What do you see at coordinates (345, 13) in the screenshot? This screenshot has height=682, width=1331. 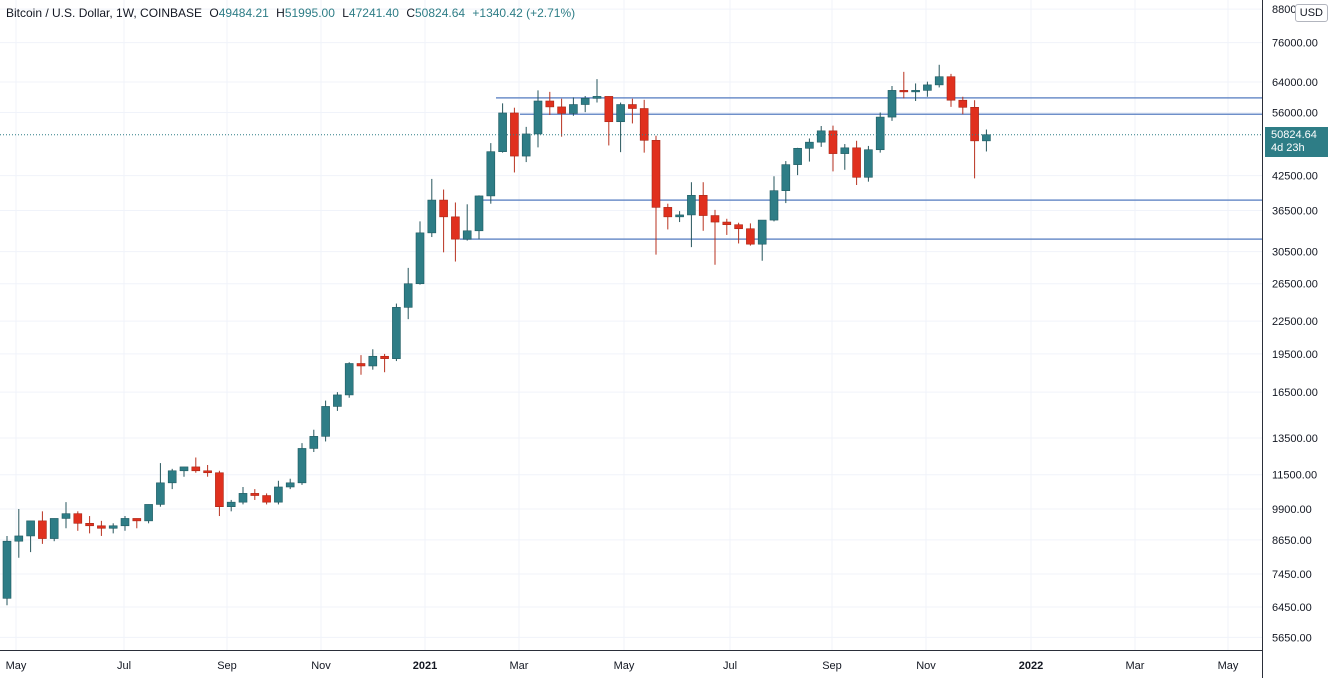 I see `low-label: L` at bounding box center [345, 13].